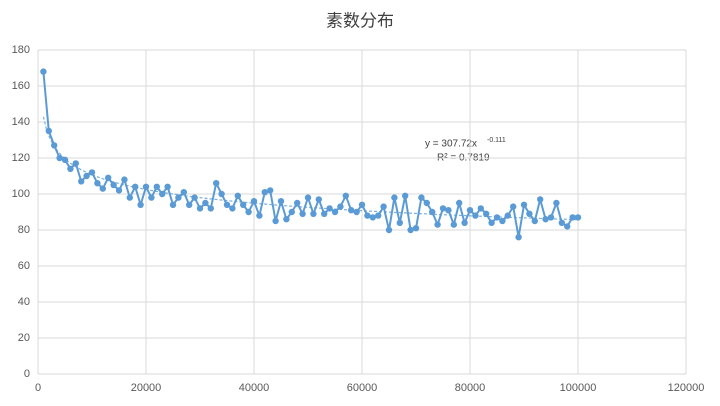 The image size is (720, 406). What do you see at coordinates (21, 86) in the screenshot?
I see `y-tick-label: 160` at bounding box center [21, 86].